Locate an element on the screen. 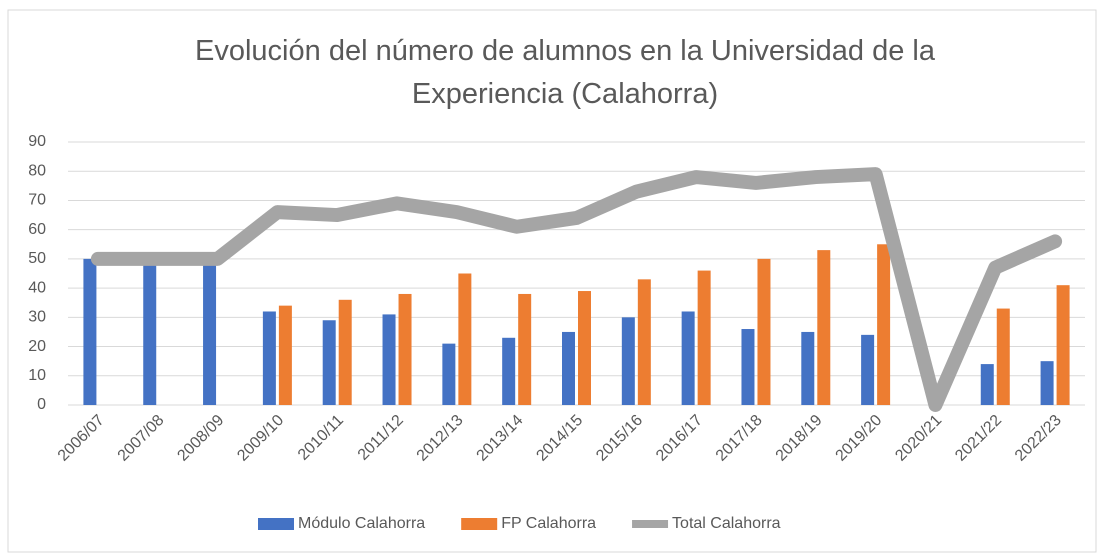 This screenshot has width=1102, height=558. y-tick-label: 30 is located at coordinates (37, 317).